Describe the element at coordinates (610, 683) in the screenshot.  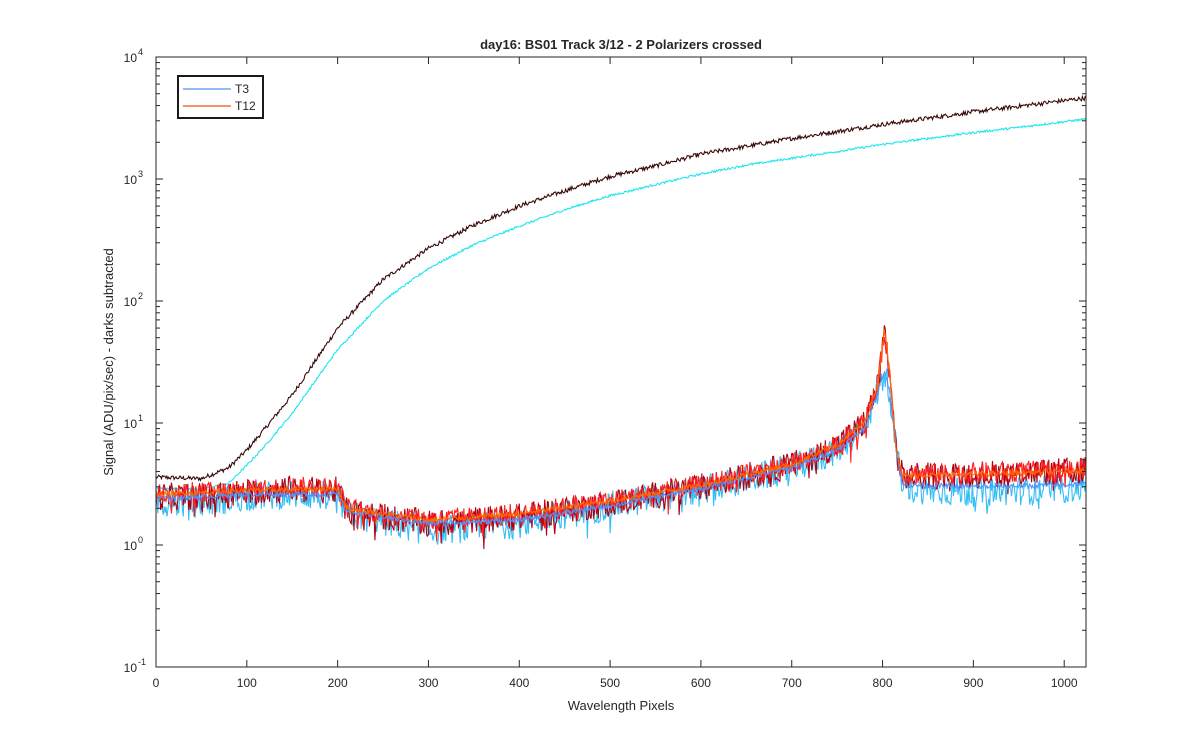
I see `x-tick-label: 500` at that location.